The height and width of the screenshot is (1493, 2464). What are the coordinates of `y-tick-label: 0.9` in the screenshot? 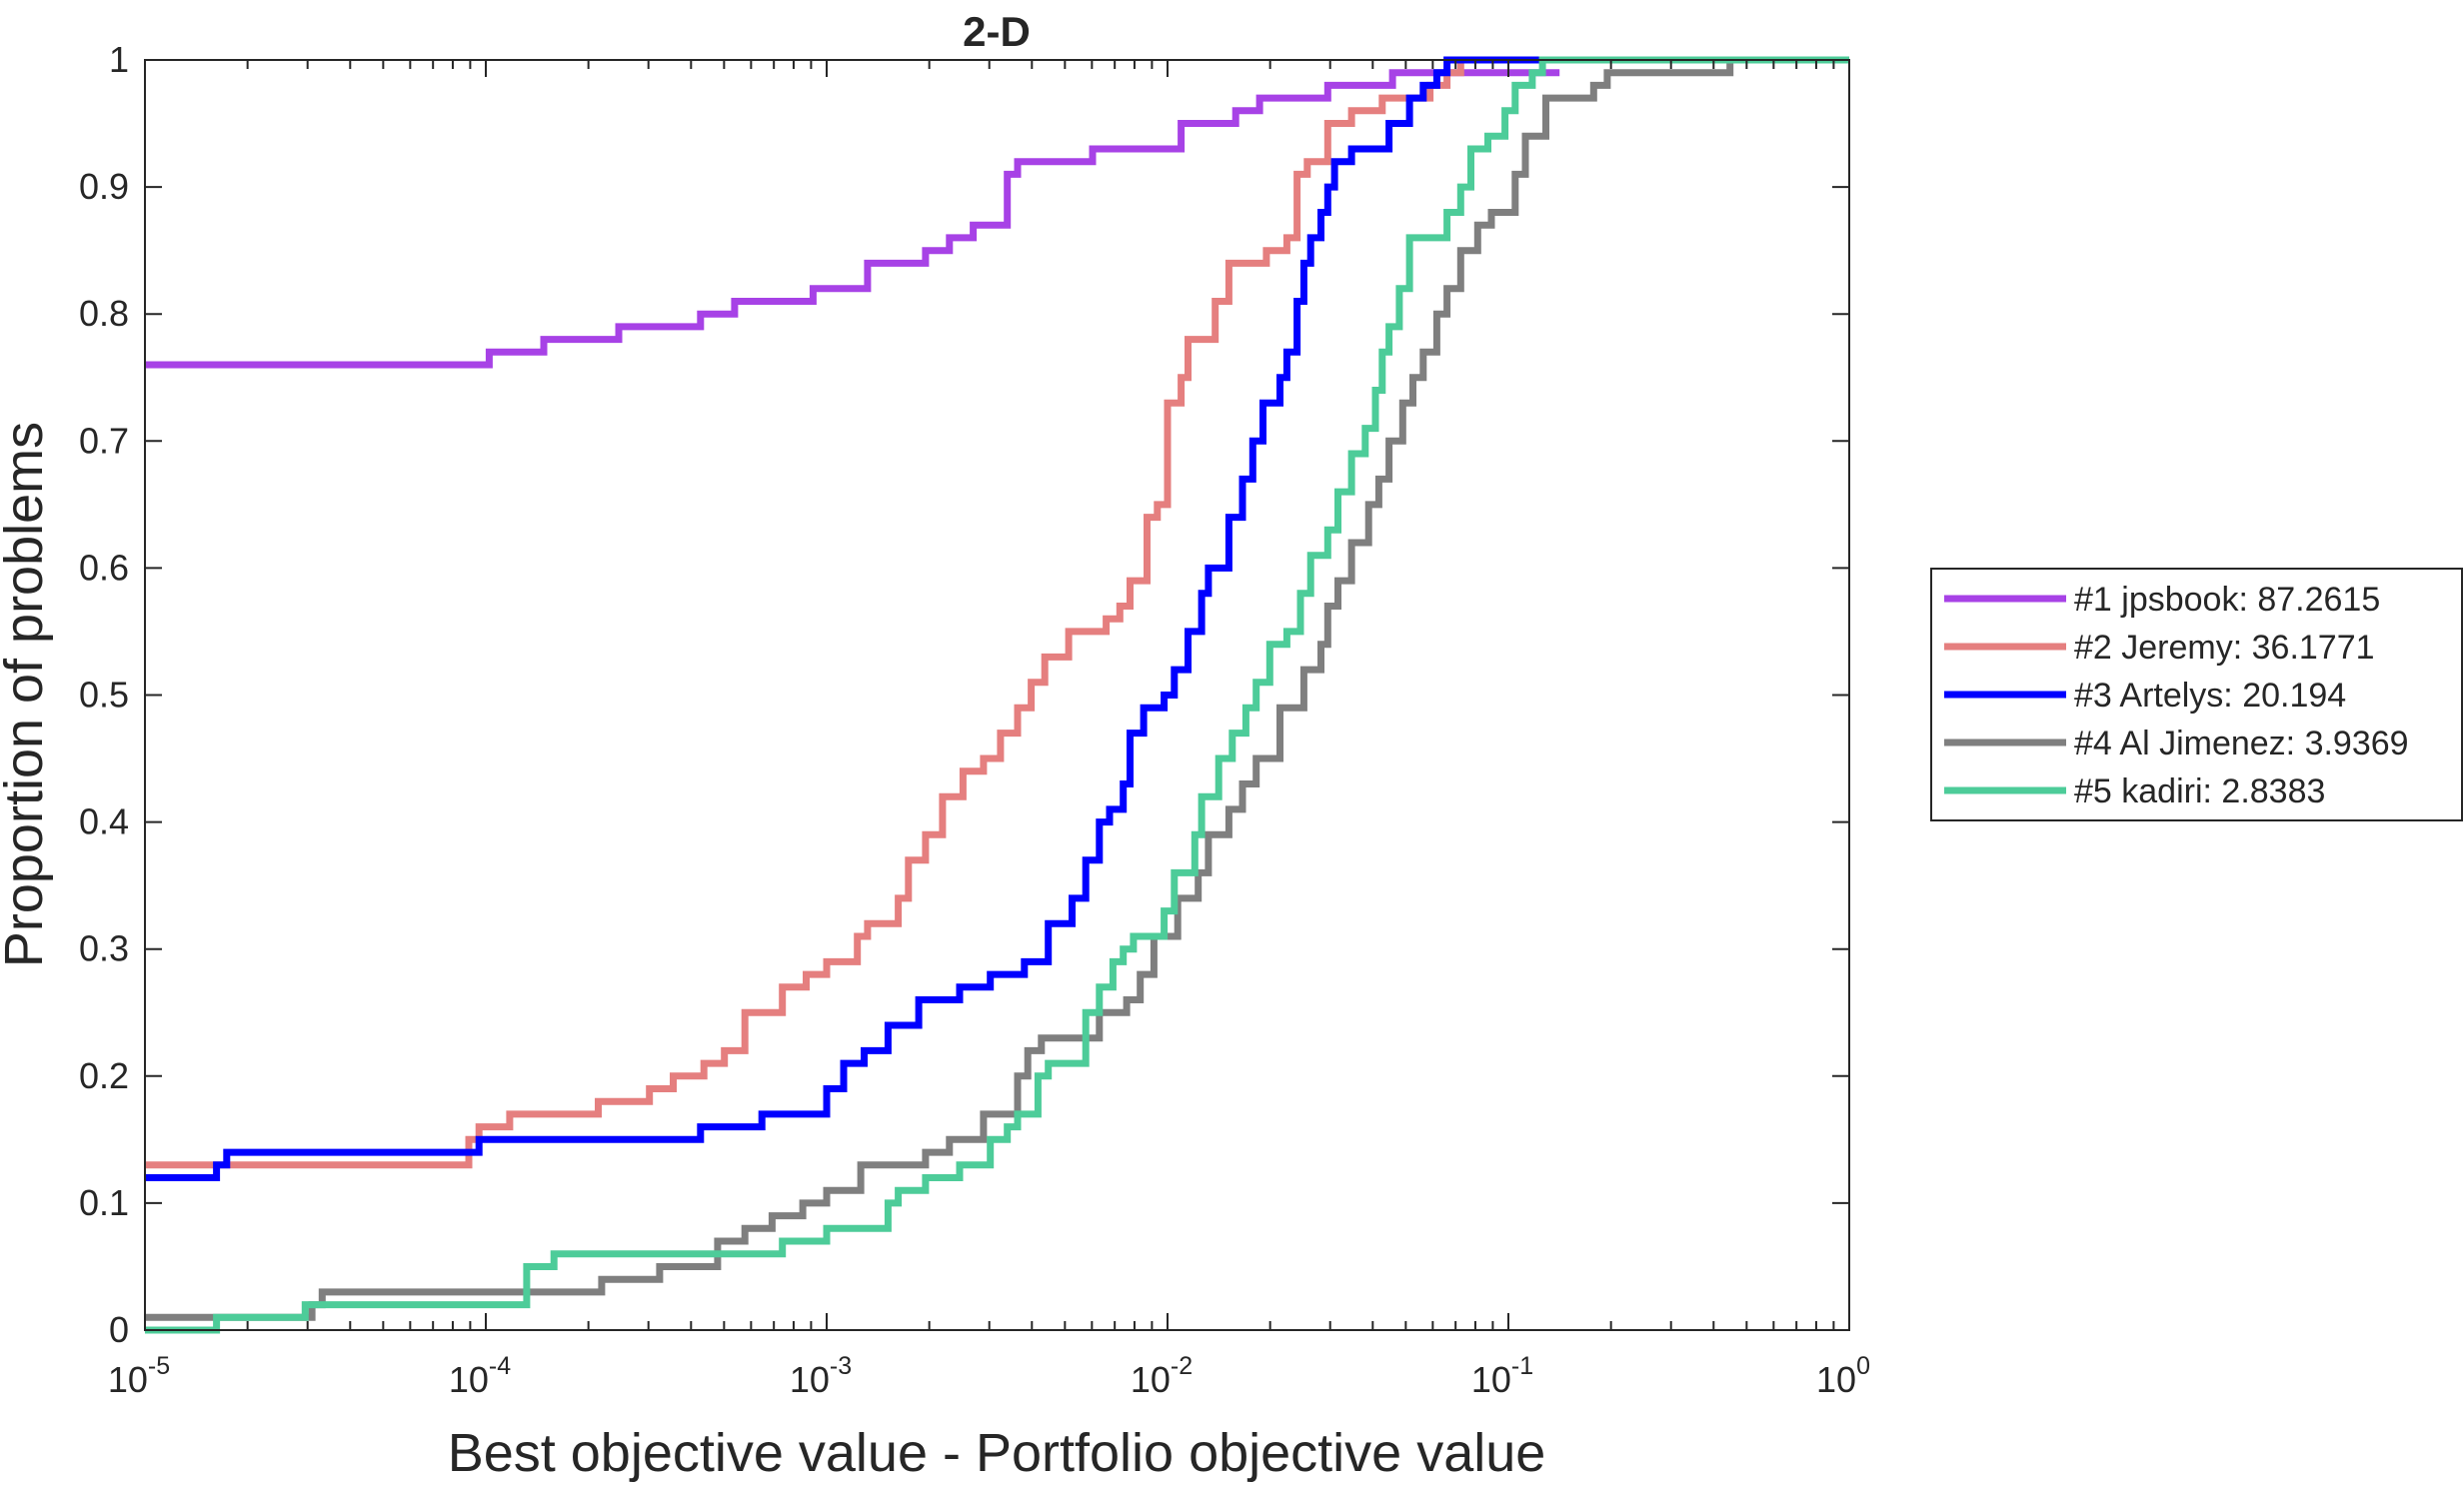 It's located at (104, 186).